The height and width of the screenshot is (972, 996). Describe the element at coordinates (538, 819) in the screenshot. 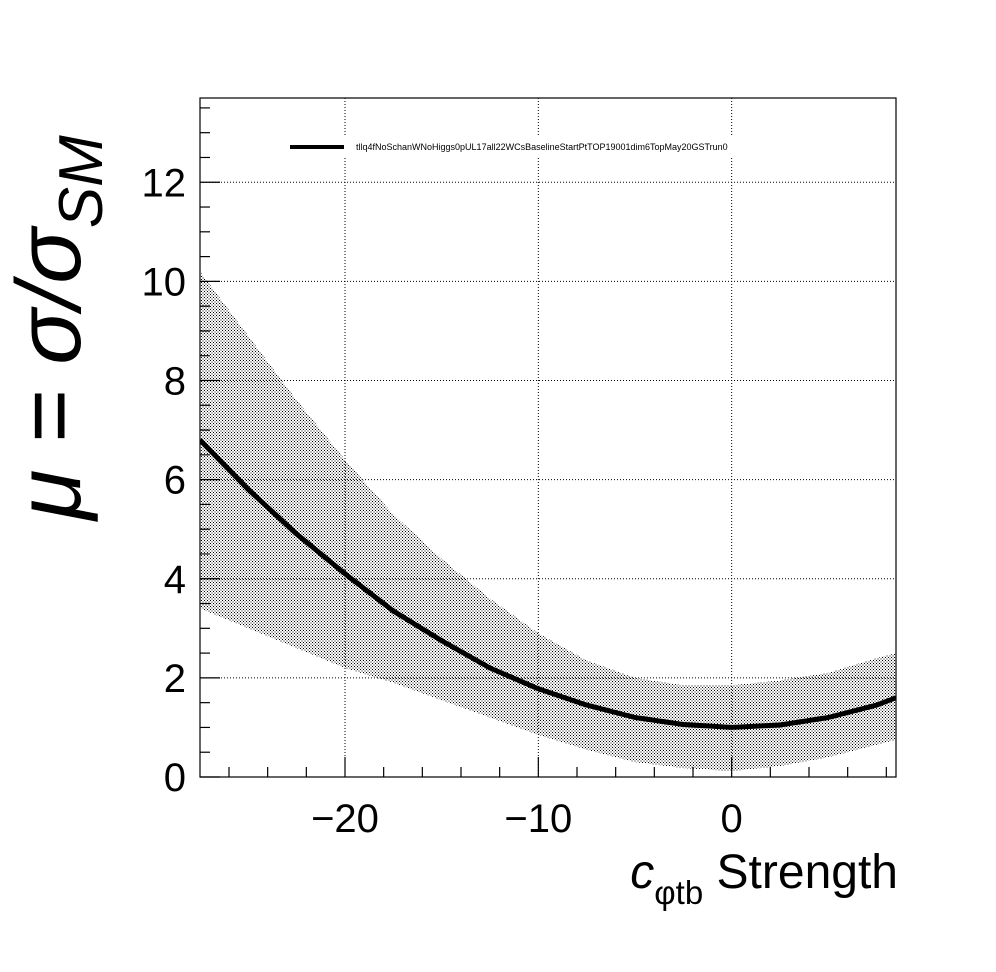

I see `x-tick-label: −10` at that location.